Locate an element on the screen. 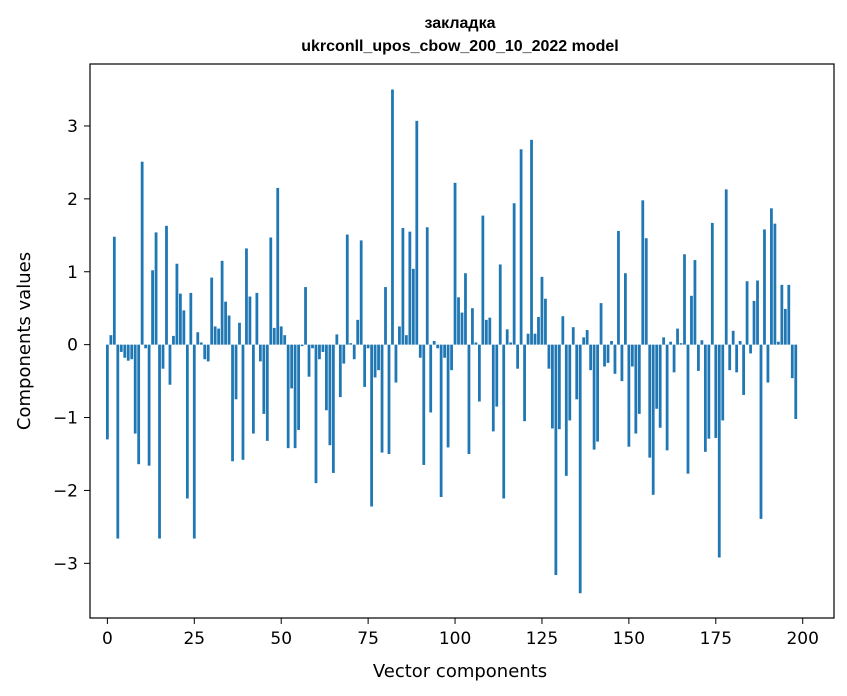 This screenshot has width=847, height=696. x-tick-label: 150 is located at coordinates (629, 639).